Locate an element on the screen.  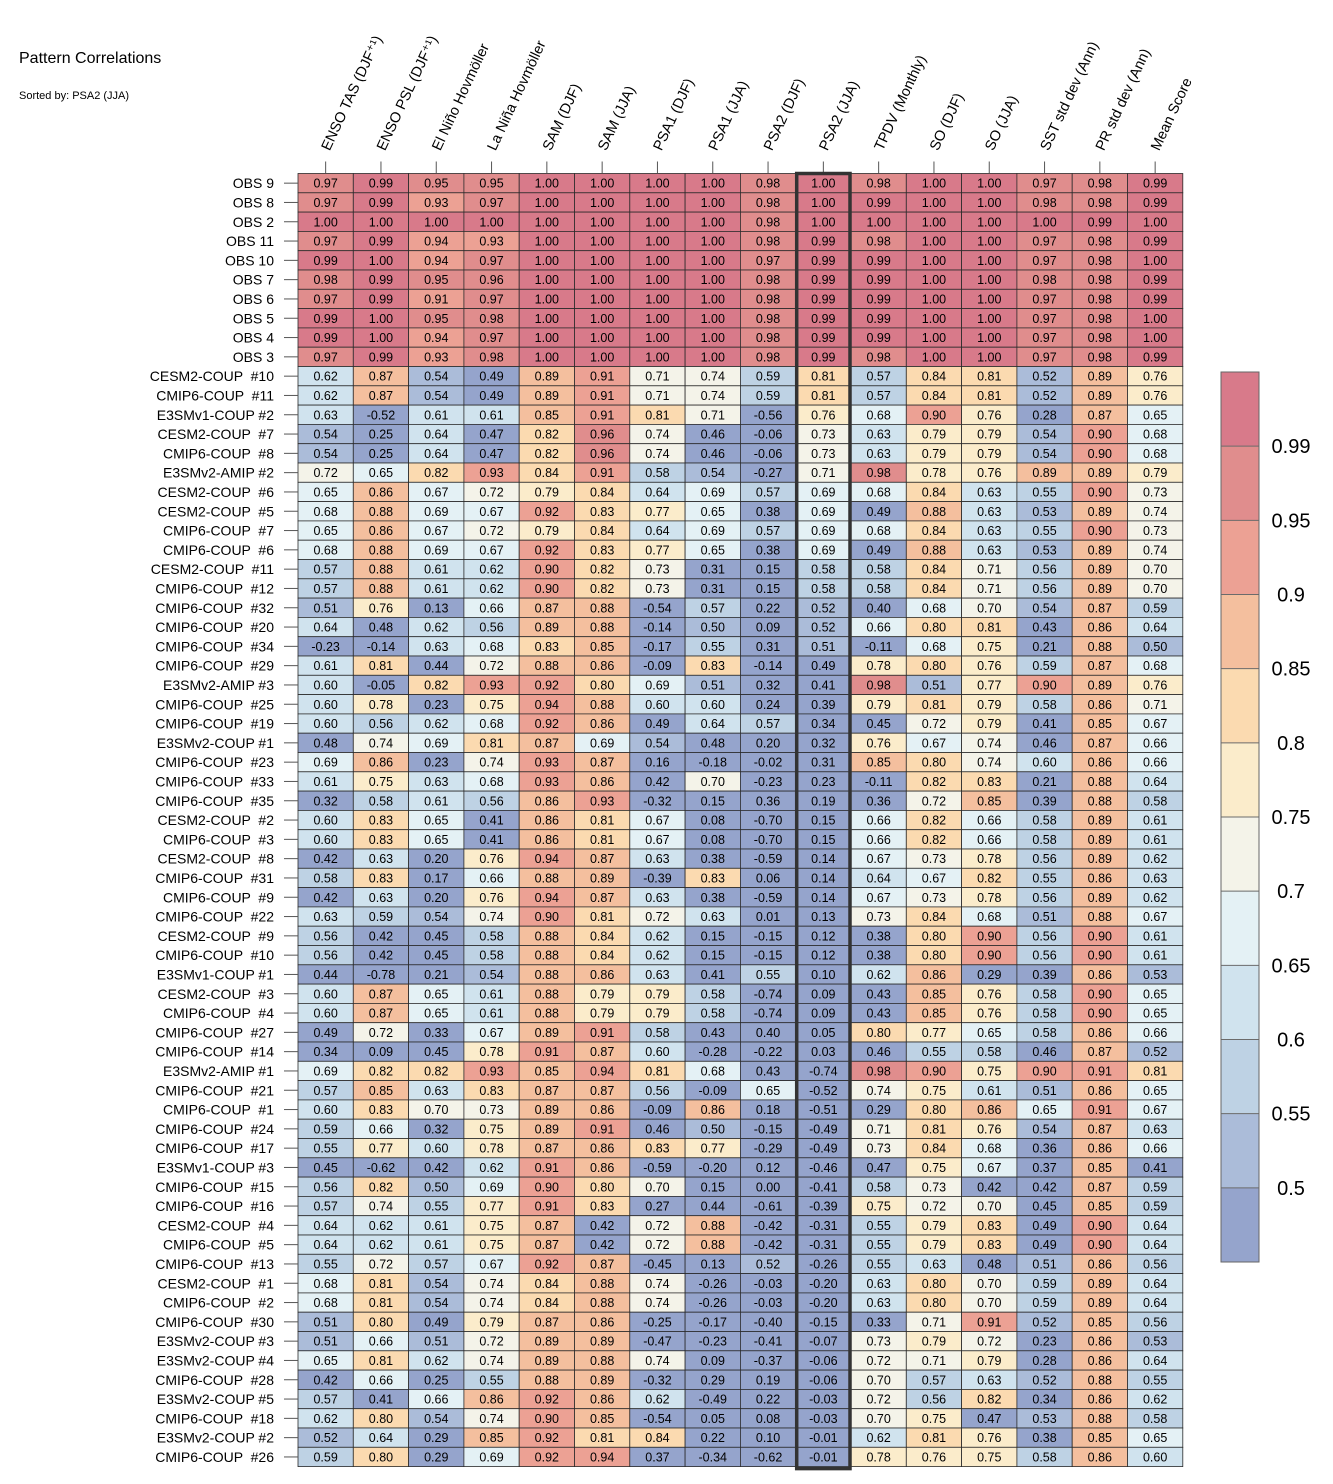
cell-value-label: 0.40 is located at coordinates (768, 1033).